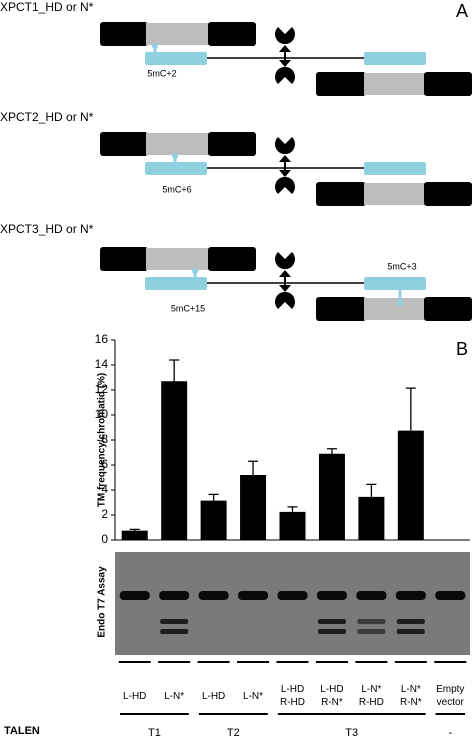 The width and height of the screenshot is (474, 739). Describe the element at coordinates (104, 514) in the screenshot. I see `y-tick-label: 2` at that location.